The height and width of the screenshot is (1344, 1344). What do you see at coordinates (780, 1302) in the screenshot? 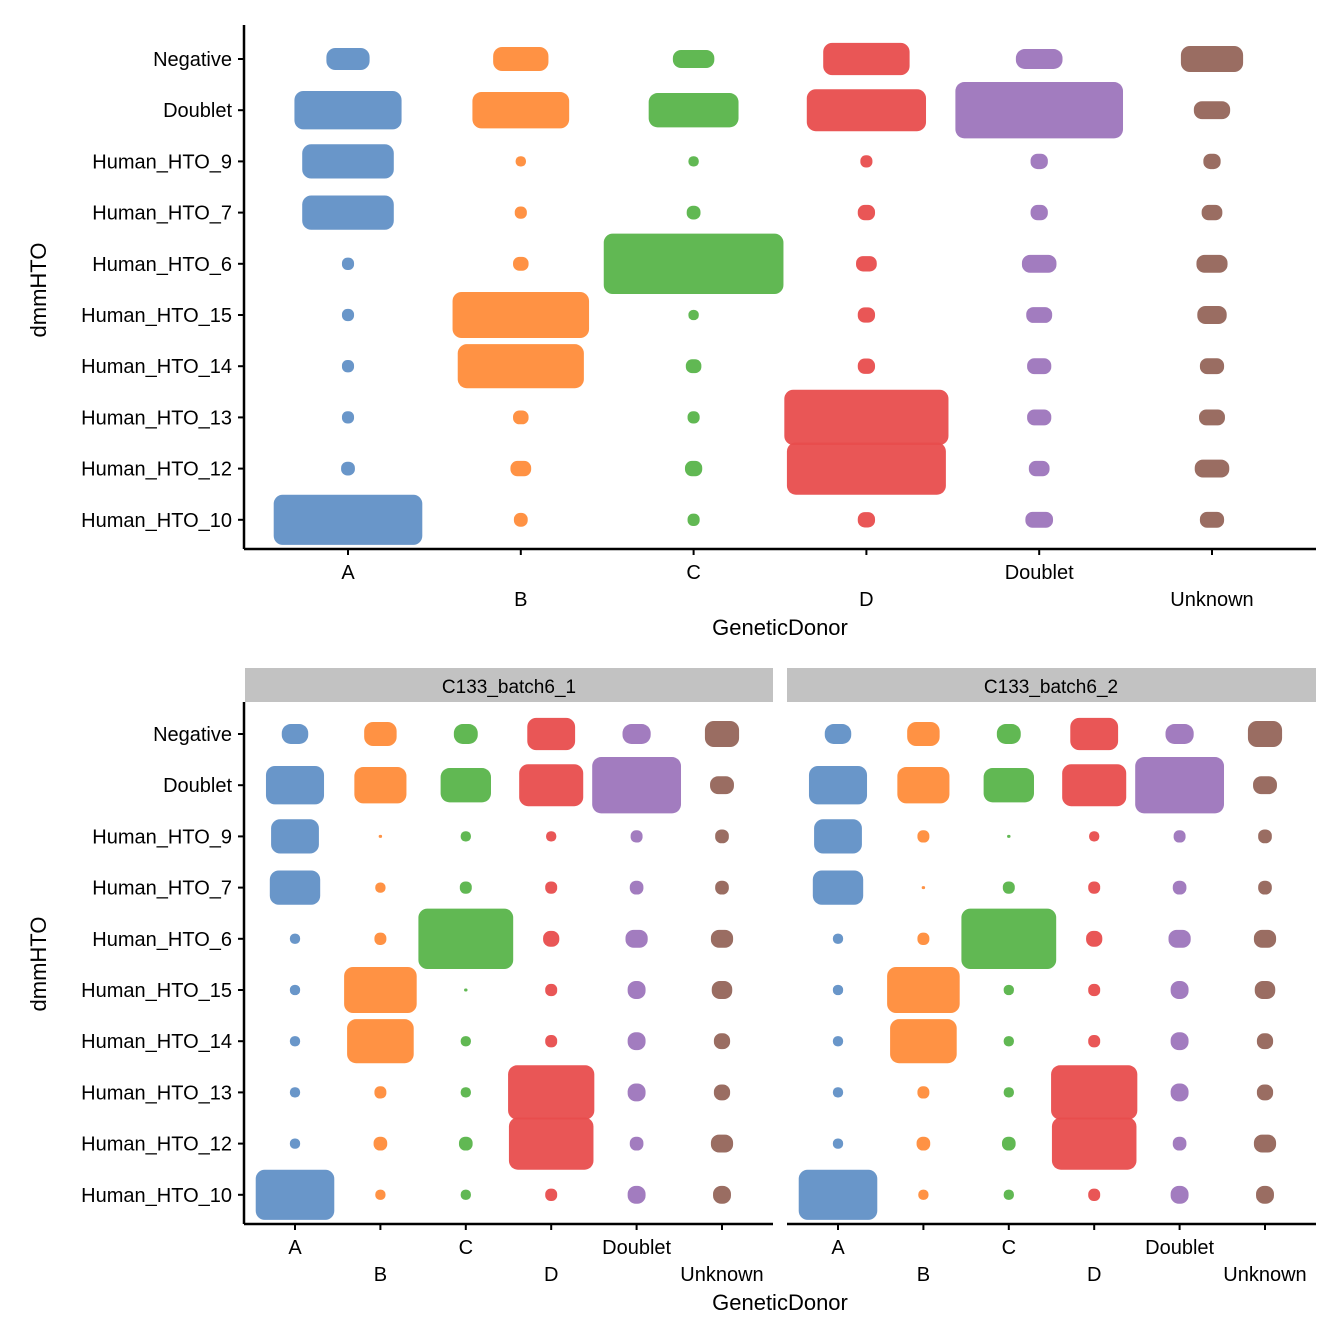
I see `bottom-x-axis-title: GeneticDonor` at bounding box center [780, 1302].